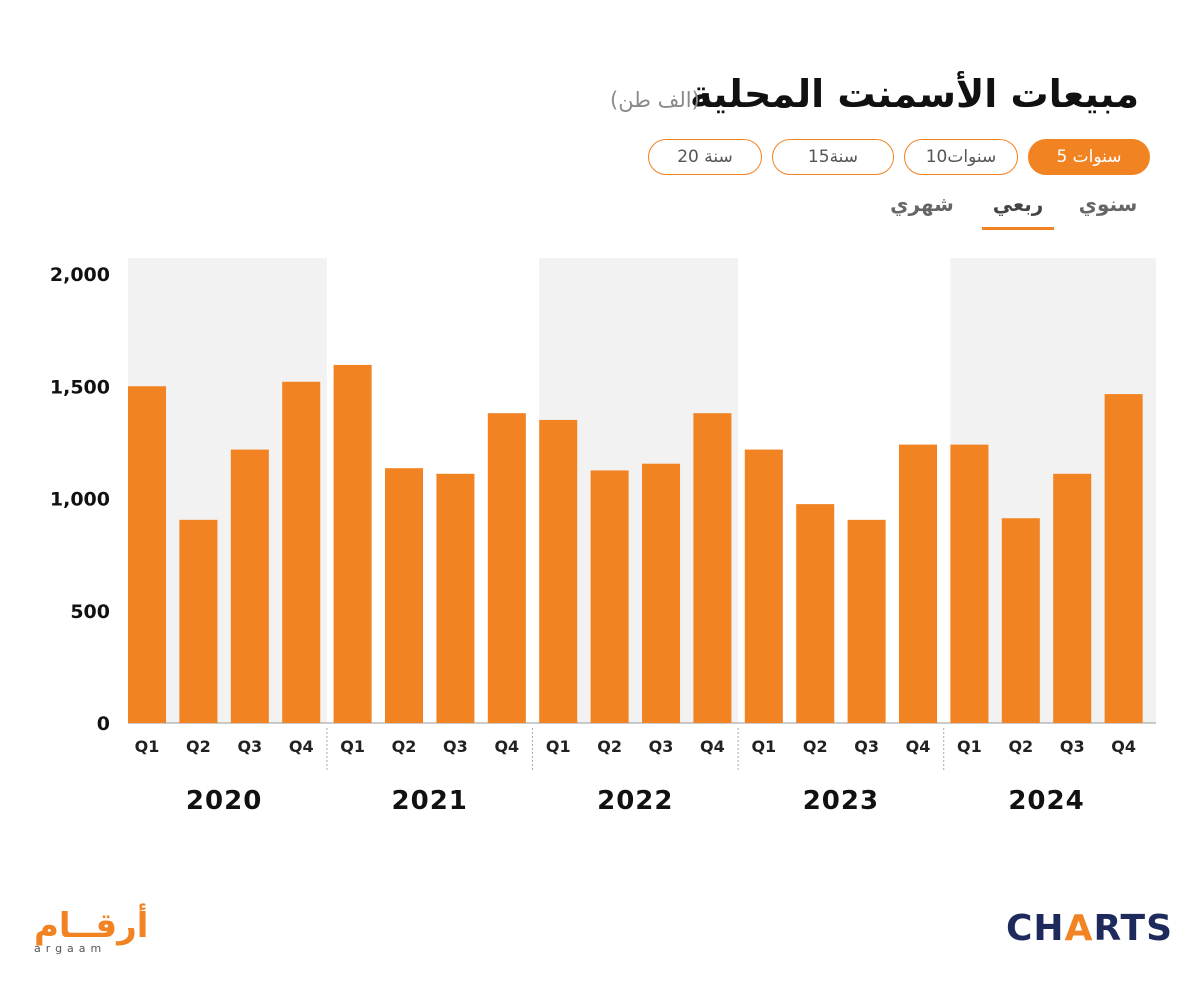 The height and width of the screenshot is (1007, 1201). I want to click on range-button-5-years: 5 سنوات, so click(1089, 157).